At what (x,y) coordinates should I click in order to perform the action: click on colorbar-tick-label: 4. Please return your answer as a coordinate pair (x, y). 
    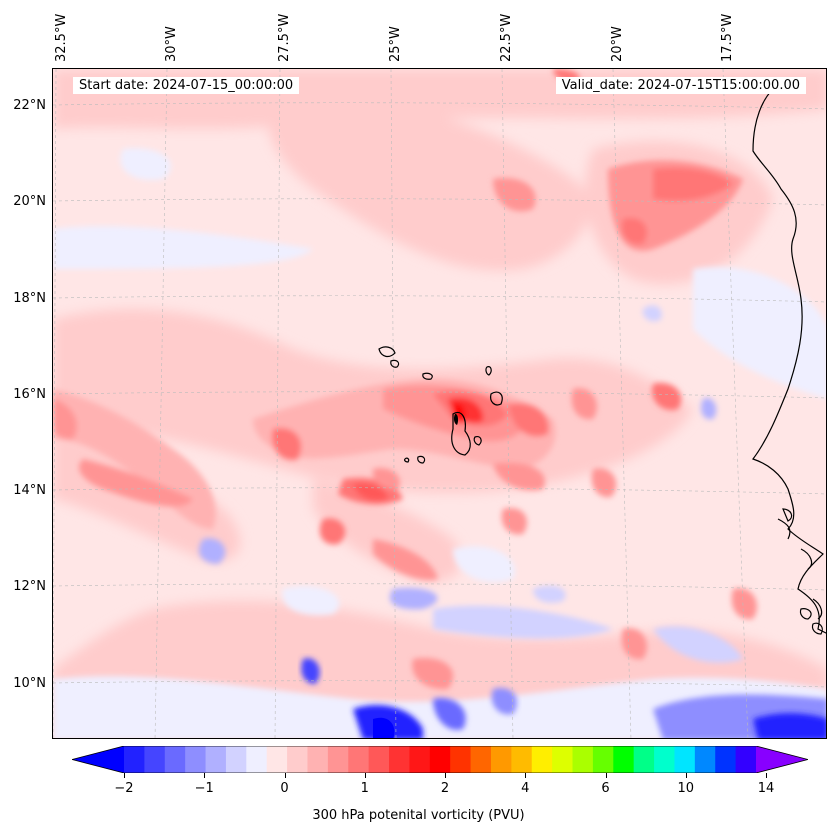
    Looking at the image, I should click on (525, 788).